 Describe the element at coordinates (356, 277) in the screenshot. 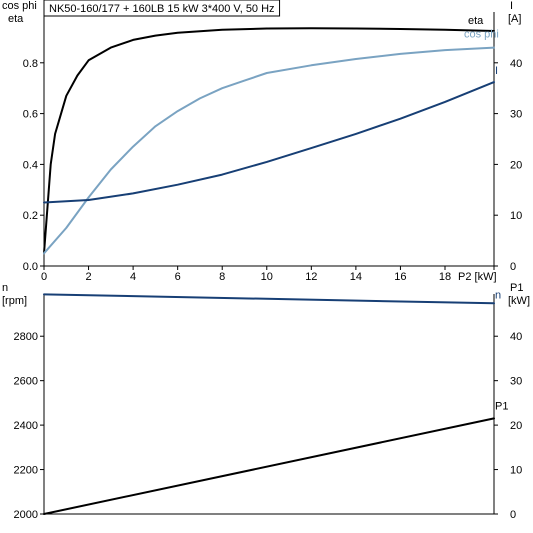

I see `panel1-x-tick-label: 14` at that location.